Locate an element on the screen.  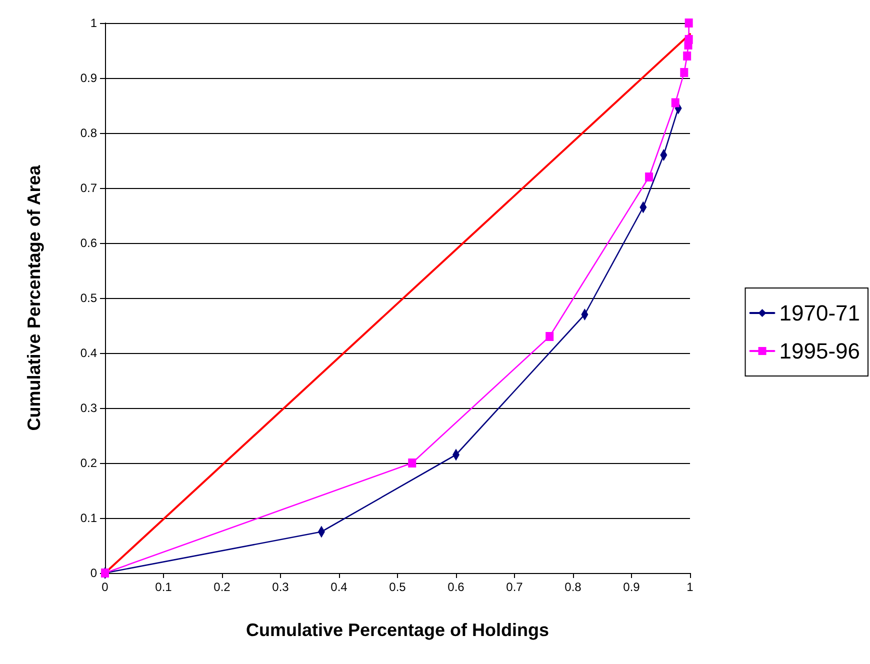
y-tick-label: 0.9 is located at coordinates (89, 78).